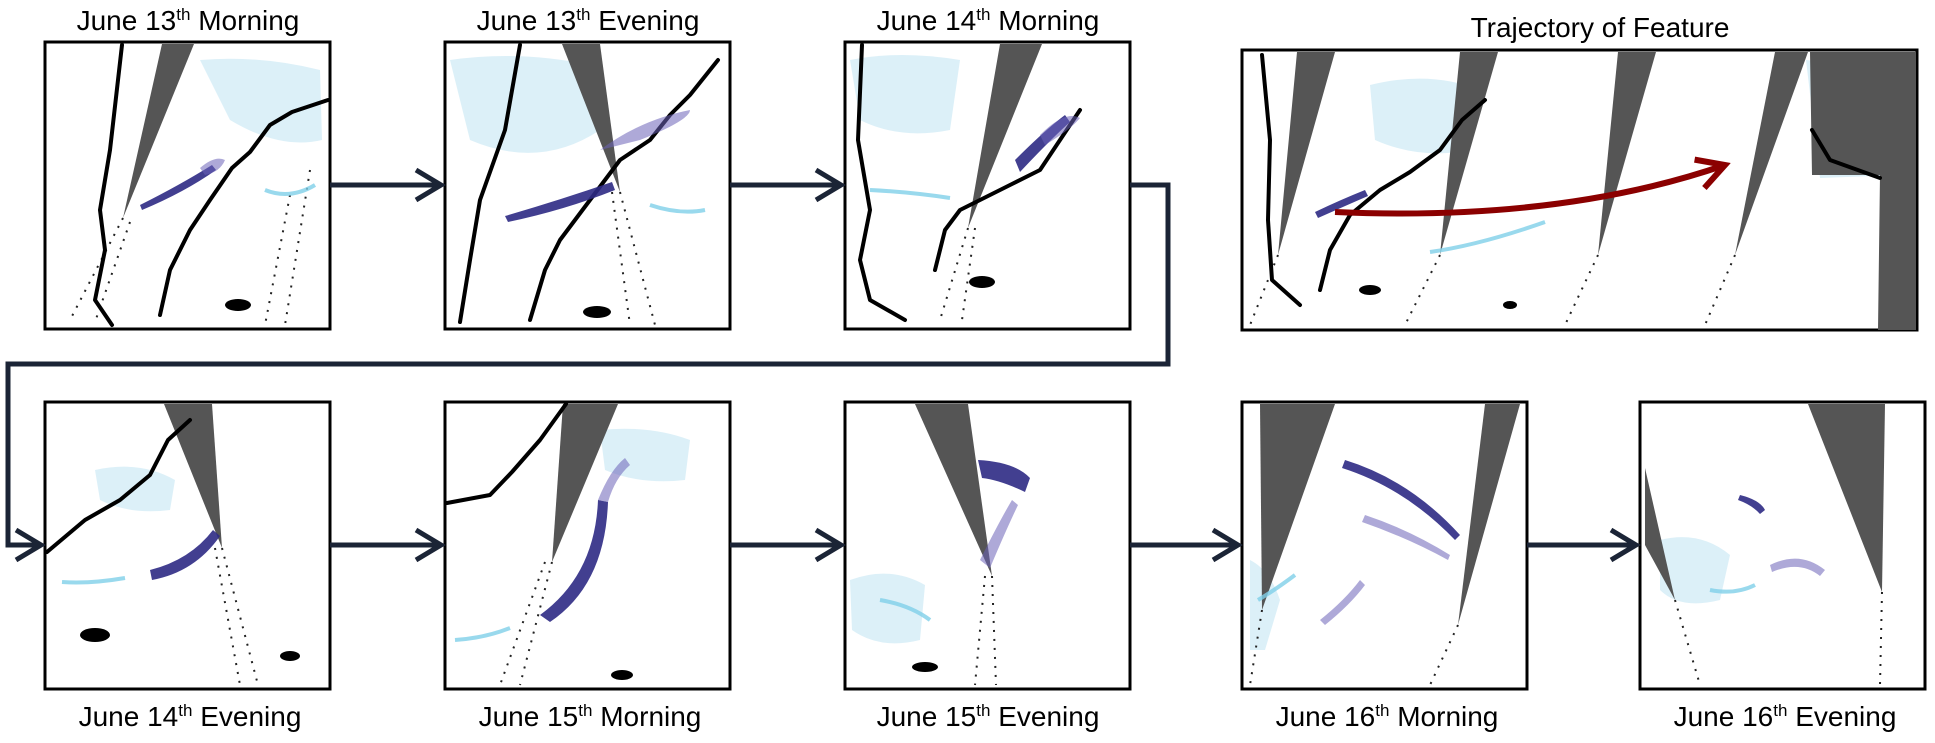  I want to click on panel-8-map, so click(1782, 545).